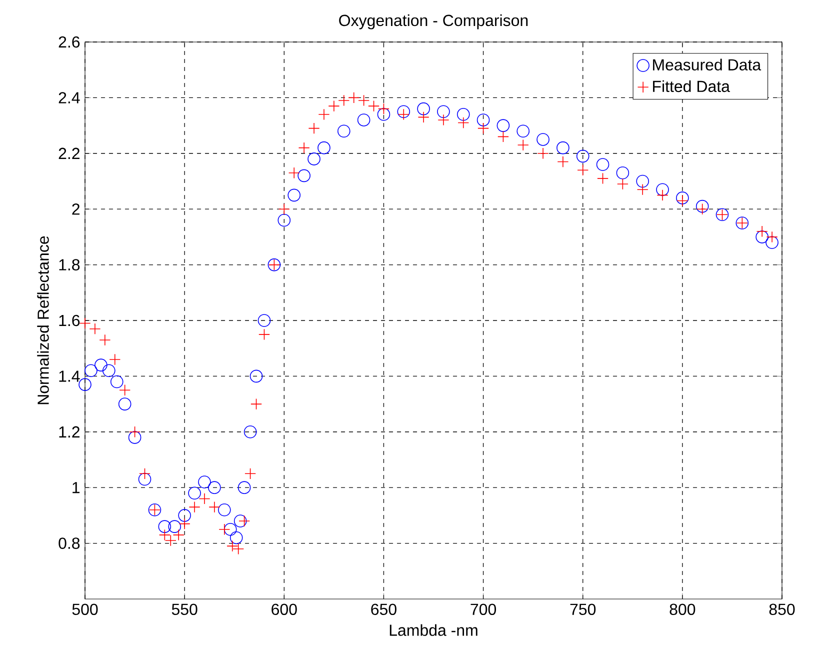  I want to click on x-tick-label: 500, so click(85, 610).